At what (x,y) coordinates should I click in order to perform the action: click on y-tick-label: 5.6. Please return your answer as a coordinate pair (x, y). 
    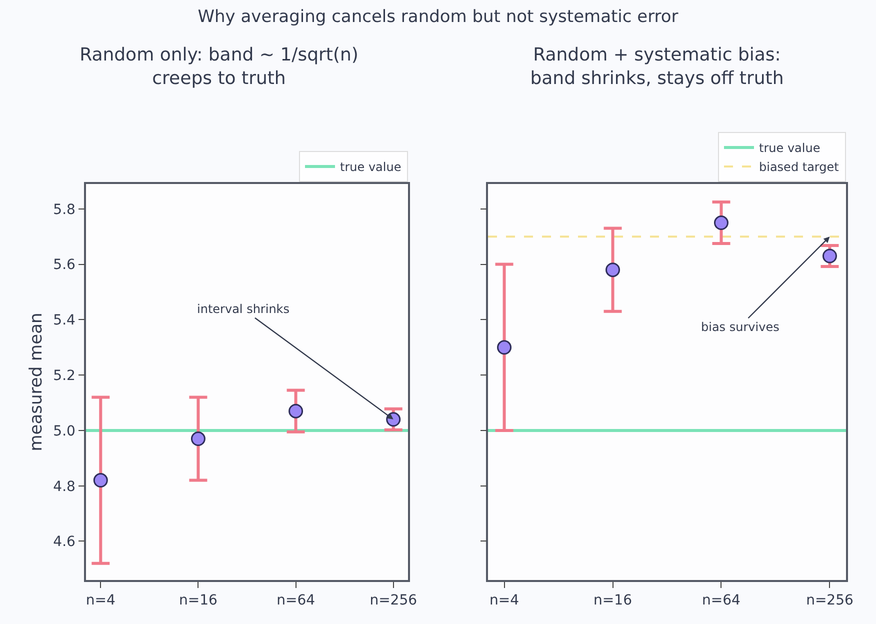
    Looking at the image, I should click on (64, 265).